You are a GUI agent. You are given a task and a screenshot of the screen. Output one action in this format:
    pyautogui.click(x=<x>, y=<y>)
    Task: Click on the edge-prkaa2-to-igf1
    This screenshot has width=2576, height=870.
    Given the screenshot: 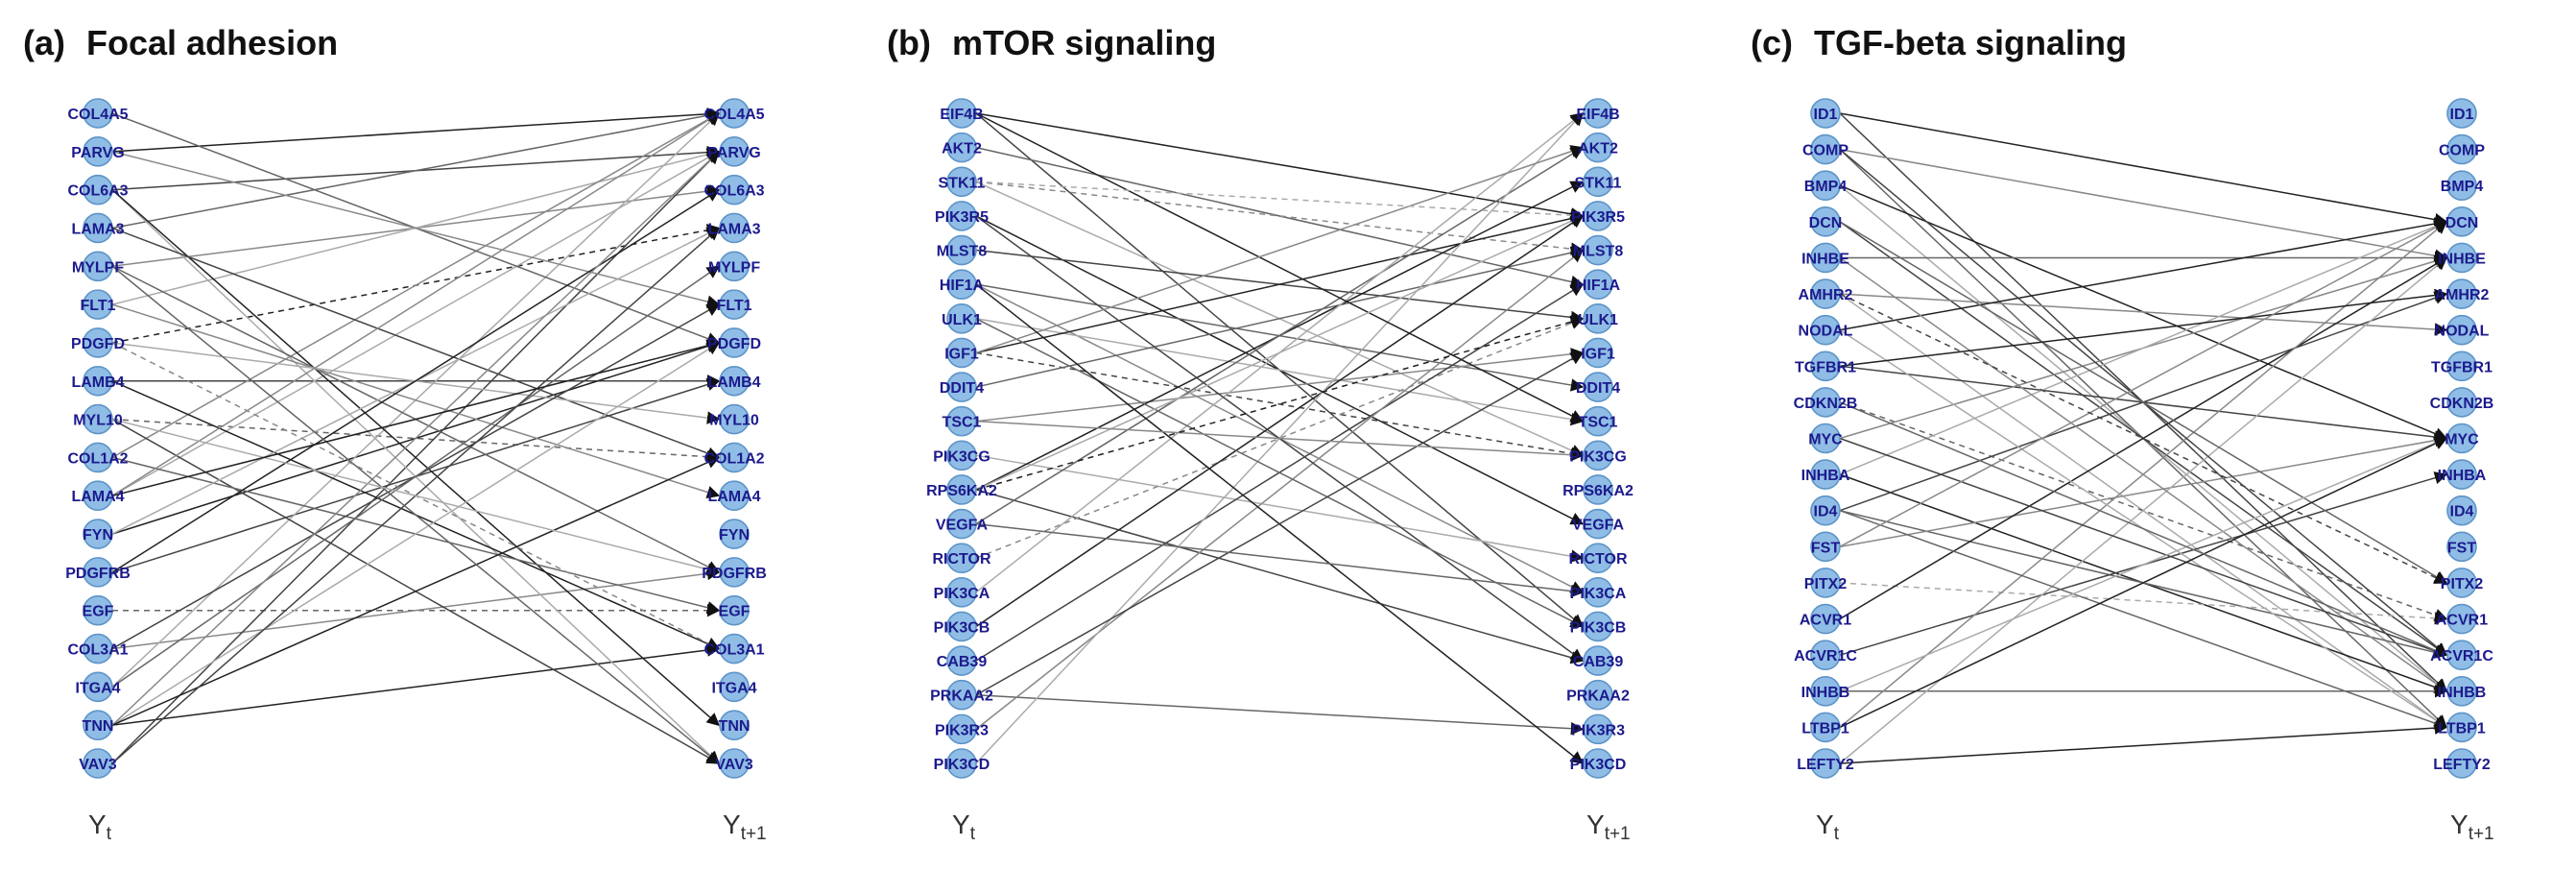 What is the action you would take?
    pyautogui.click(x=1280, y=523)
    